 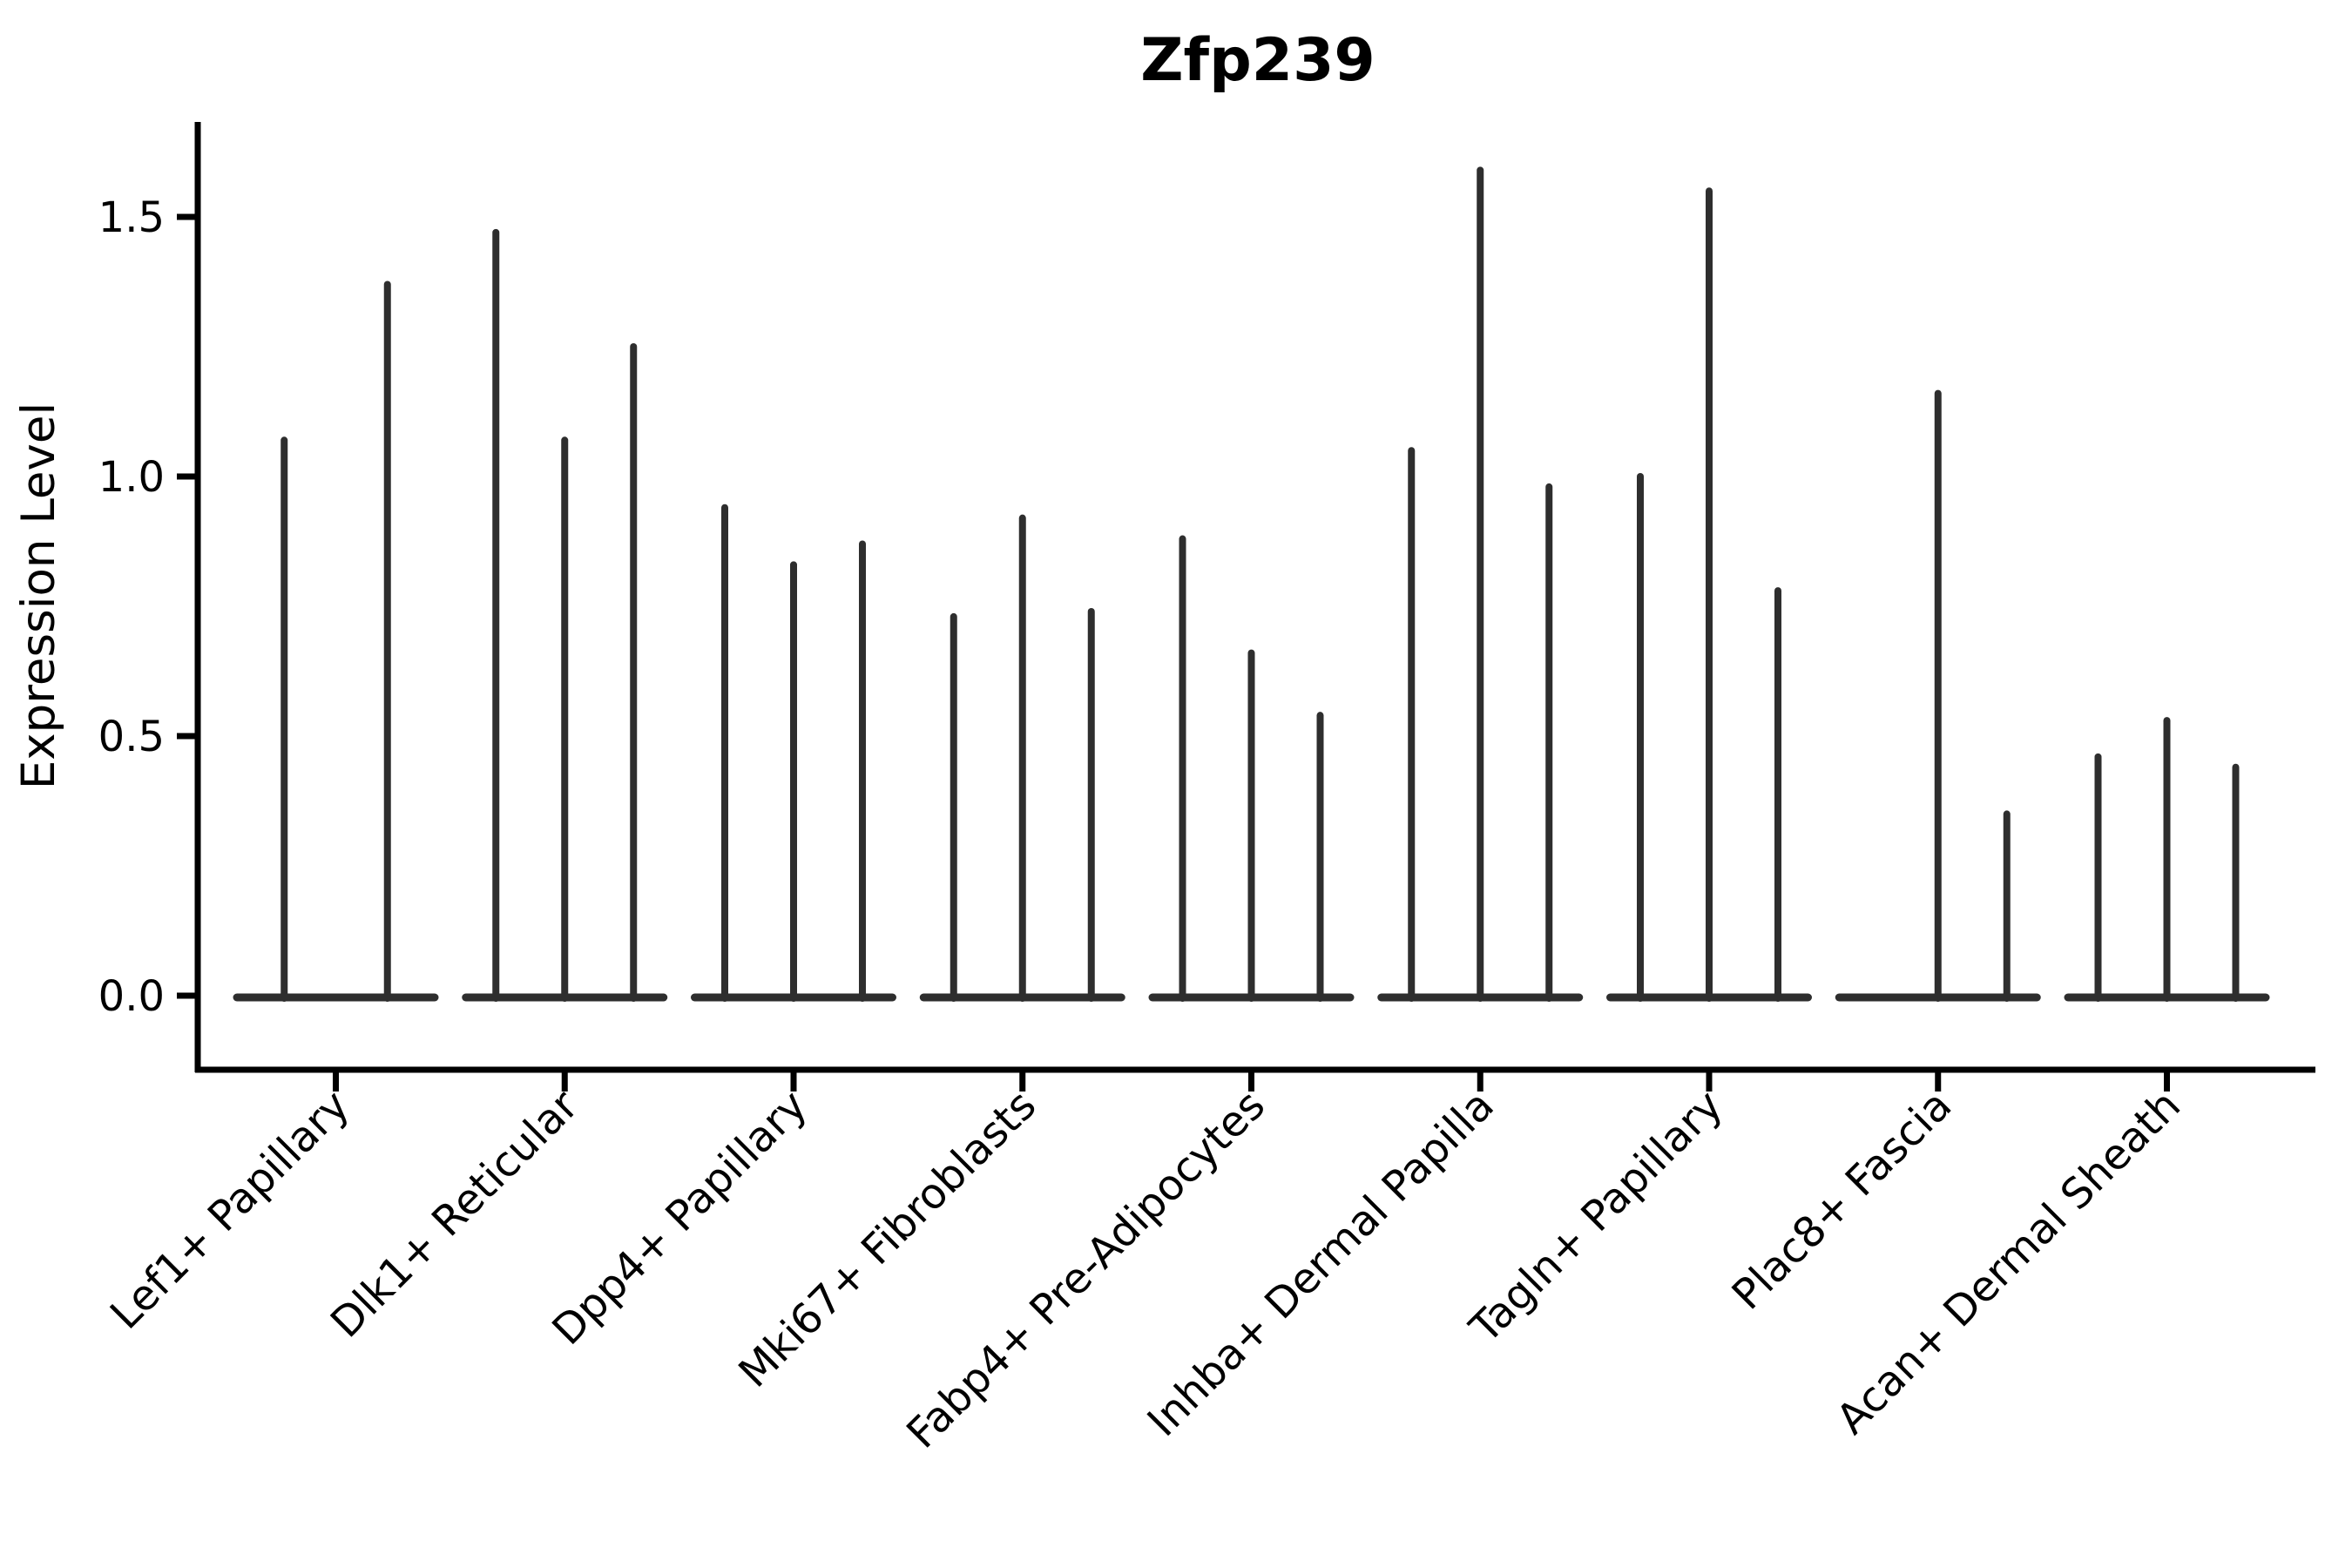 What do you see at coordinates (38, 595) in the screenshot?
I see `y-axis-label: Expression Level` at bounding box center [38, 595].